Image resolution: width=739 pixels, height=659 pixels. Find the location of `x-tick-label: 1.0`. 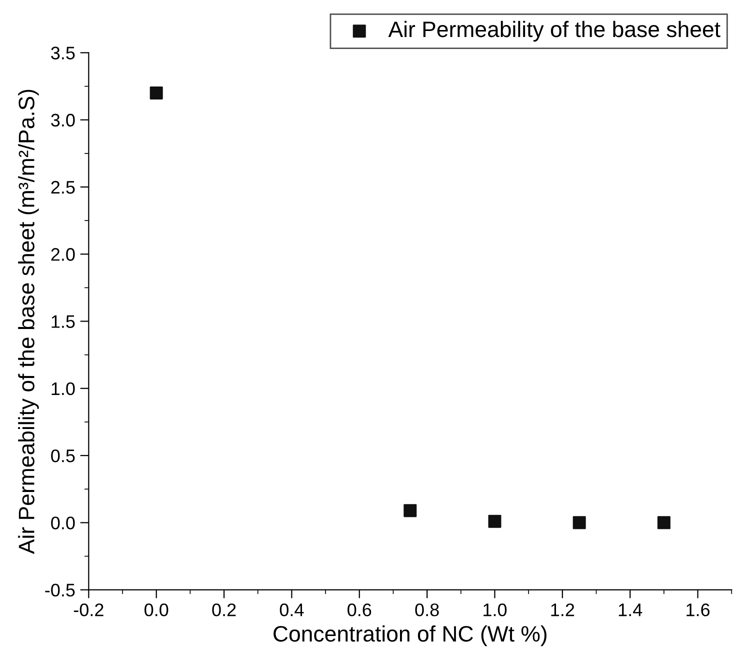

x-tick-label: 1.0 is located at coordinates (495, 609).